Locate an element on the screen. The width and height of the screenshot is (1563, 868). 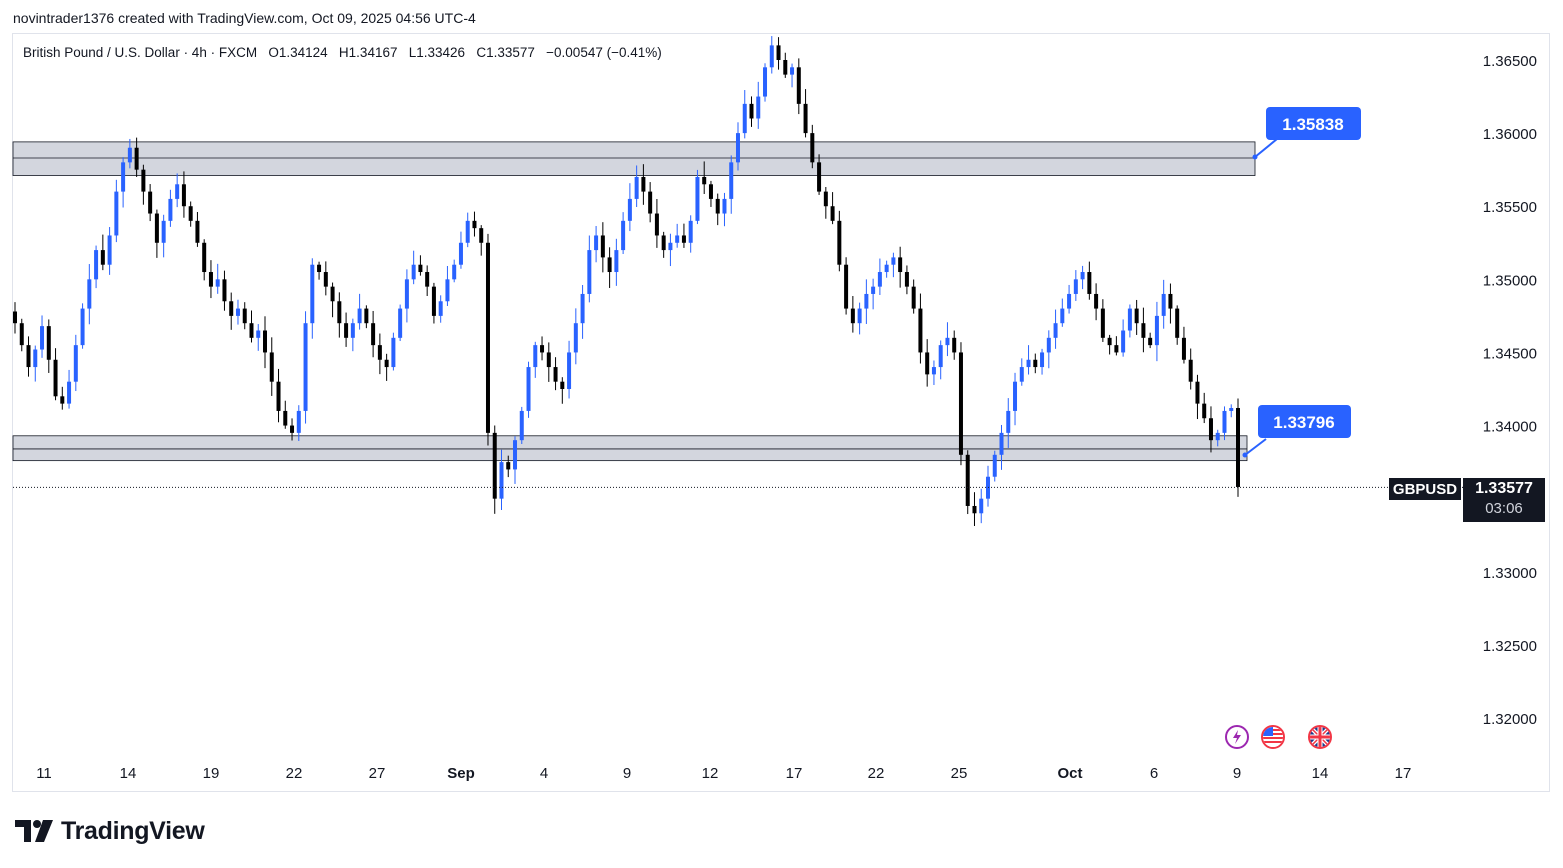
us-flag-icon is located at coordinates (1273, 737).